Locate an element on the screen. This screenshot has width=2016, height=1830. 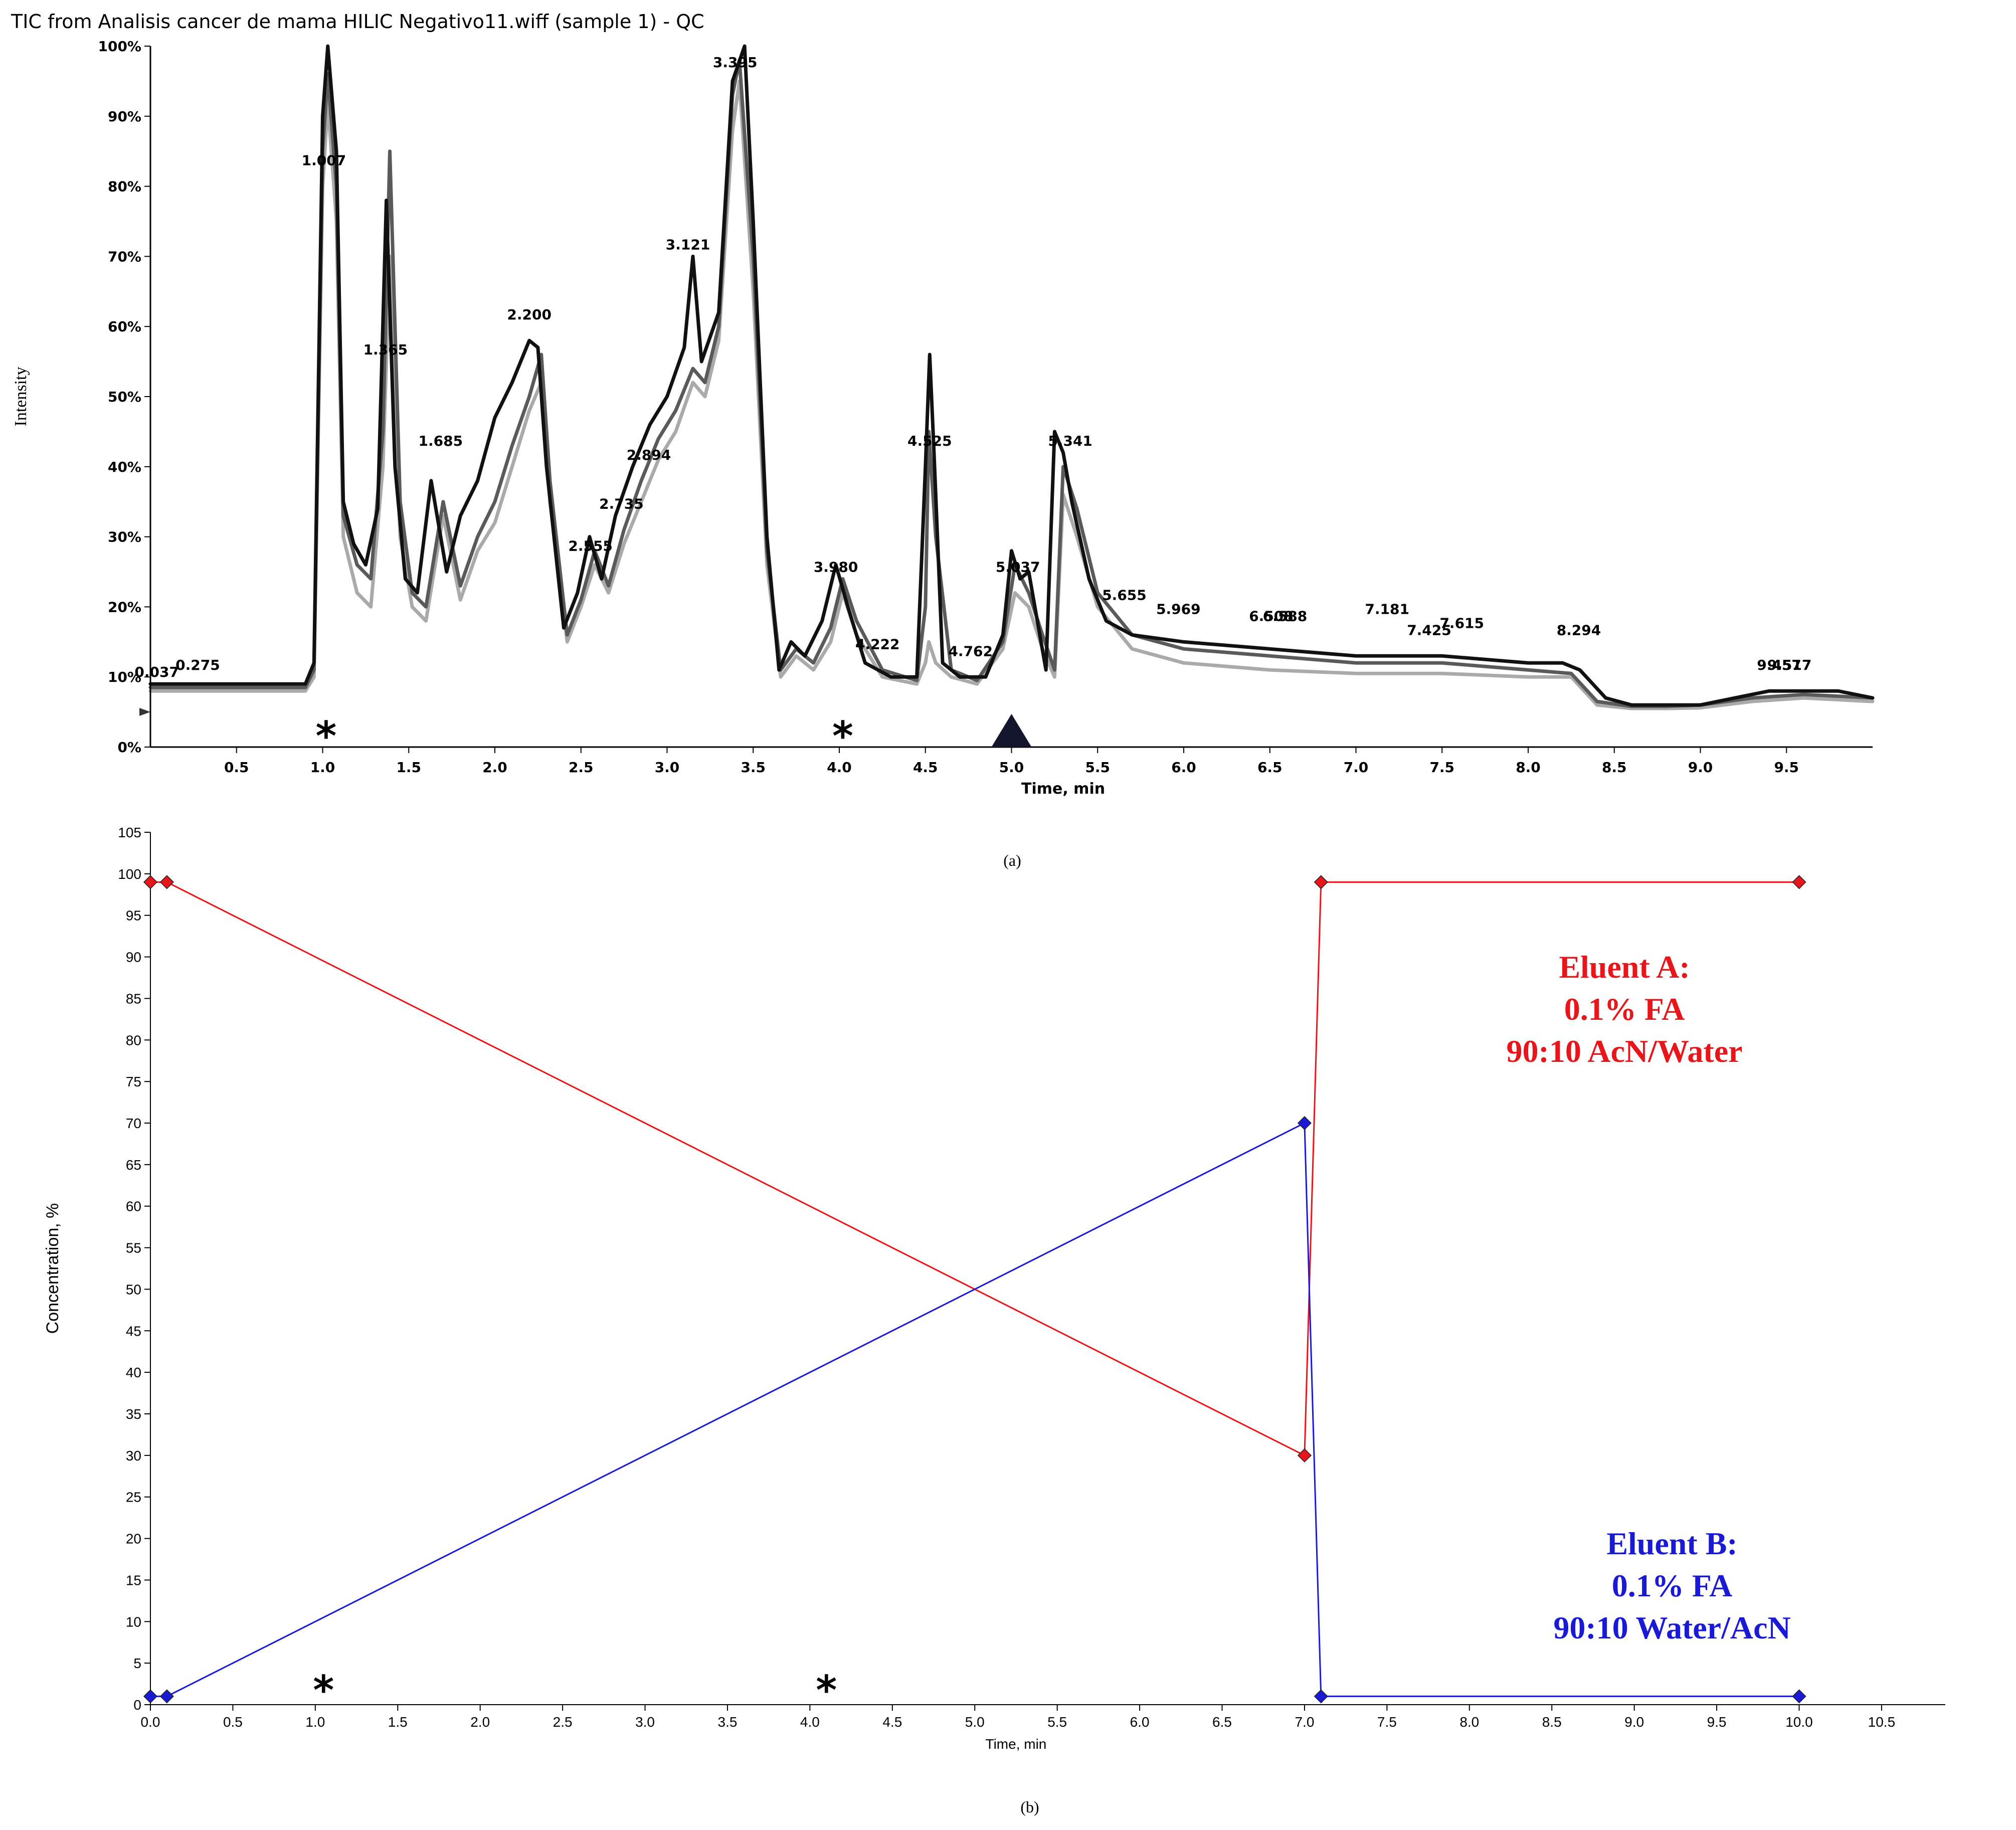
tic-peak-label: 4.762 is located at coordinates (970, 651).